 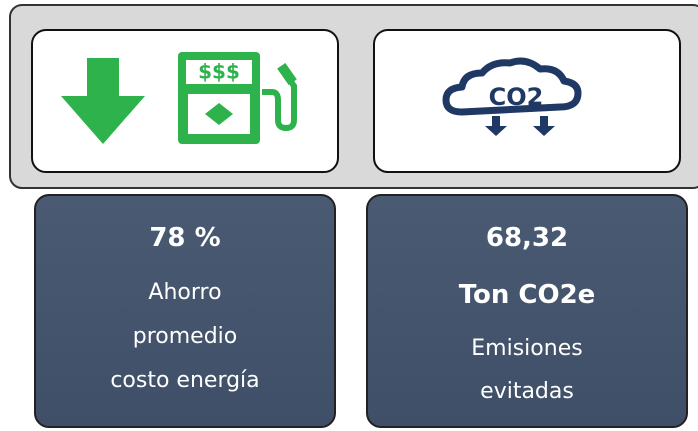 I want to click on pump-screen, so click(x=219, y=72).